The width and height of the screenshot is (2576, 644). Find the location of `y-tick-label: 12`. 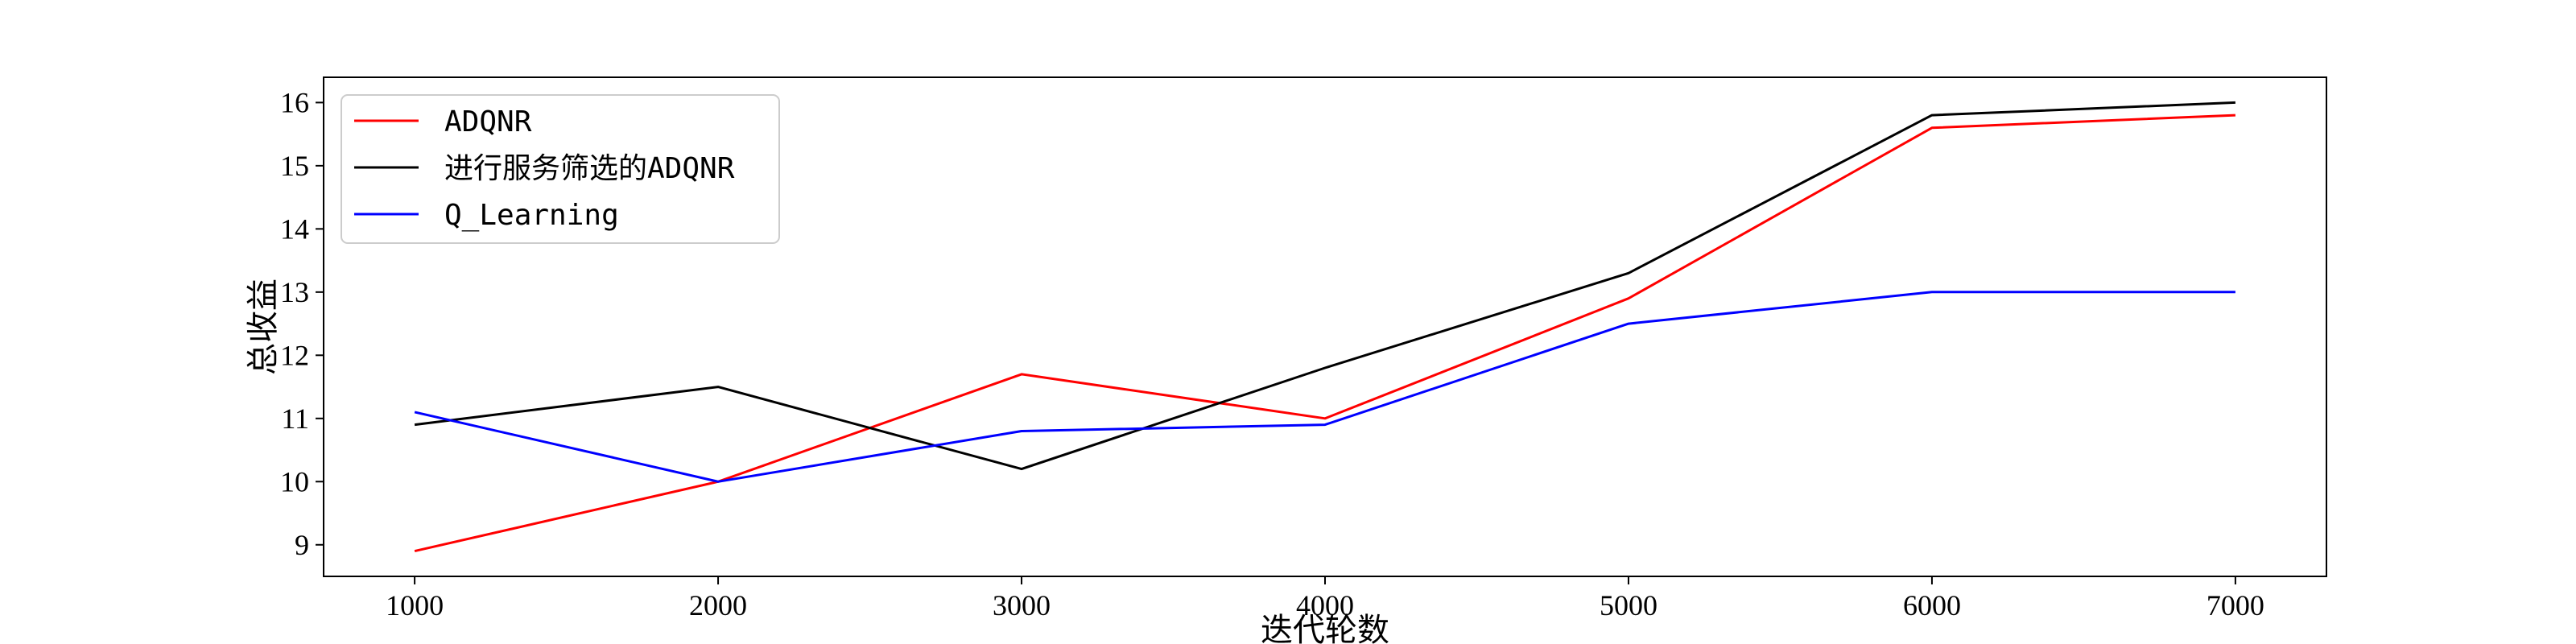

y-tick-label: 12 is located at coordinates (294, 355).